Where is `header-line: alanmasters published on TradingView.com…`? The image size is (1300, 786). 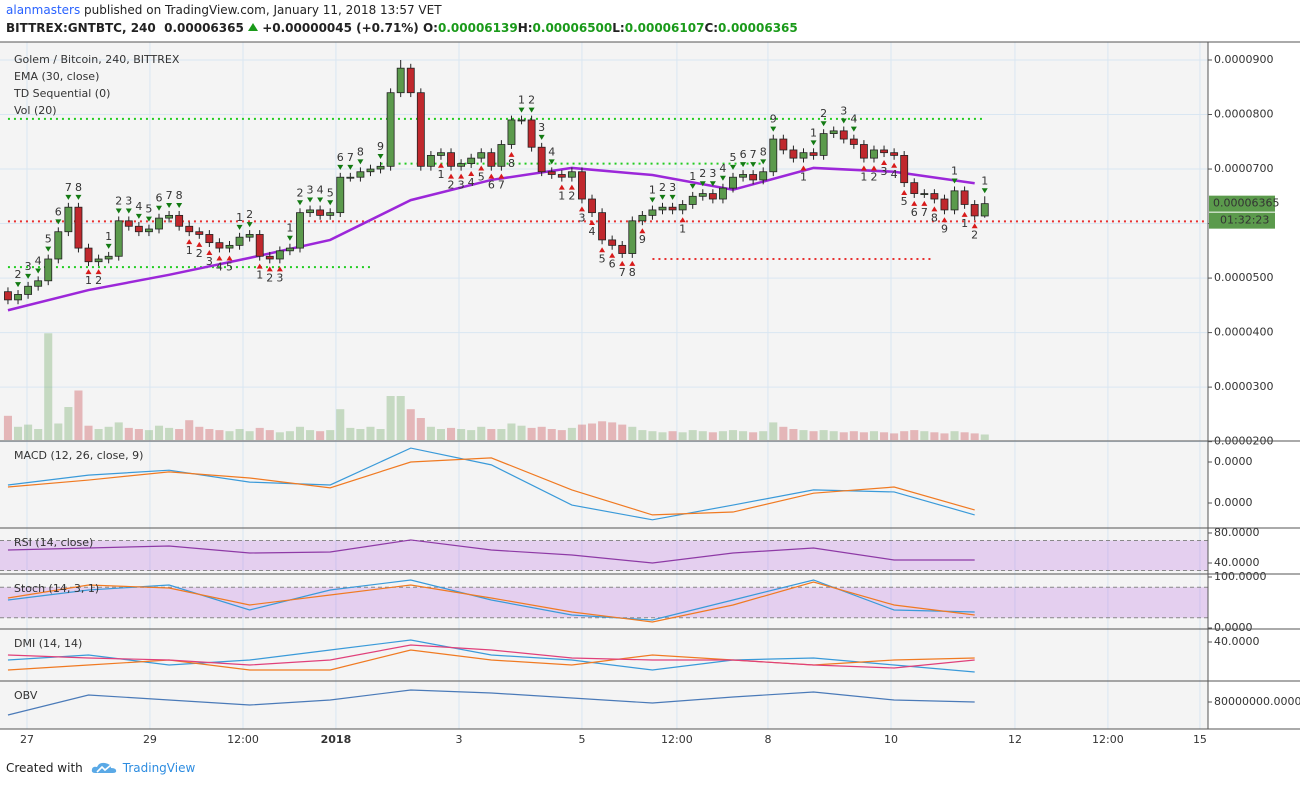
header-line: alanmasters published on TradingView.com… is located at coordinates (224, 10).